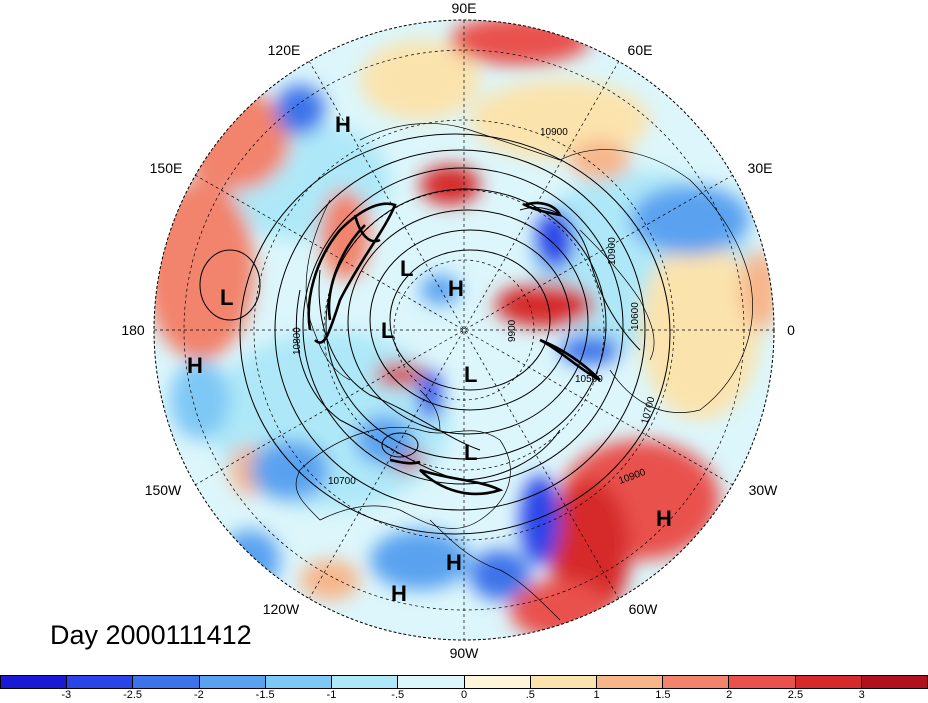  Describe the element at coordinates (281, 609) in the screenshot. I see `lon-label-120w: 120W` at that location.